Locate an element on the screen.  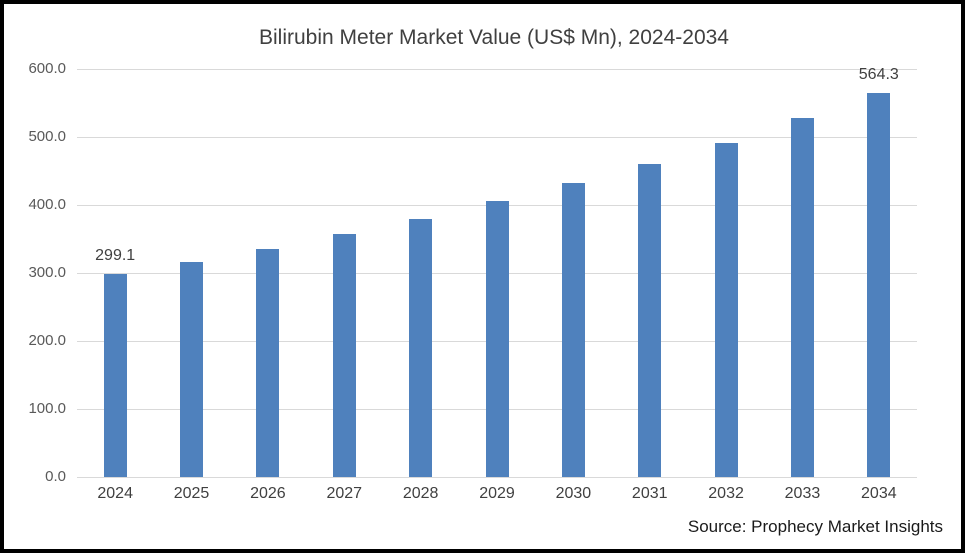
gridline-500.0 is located at coordinates (497, 137).